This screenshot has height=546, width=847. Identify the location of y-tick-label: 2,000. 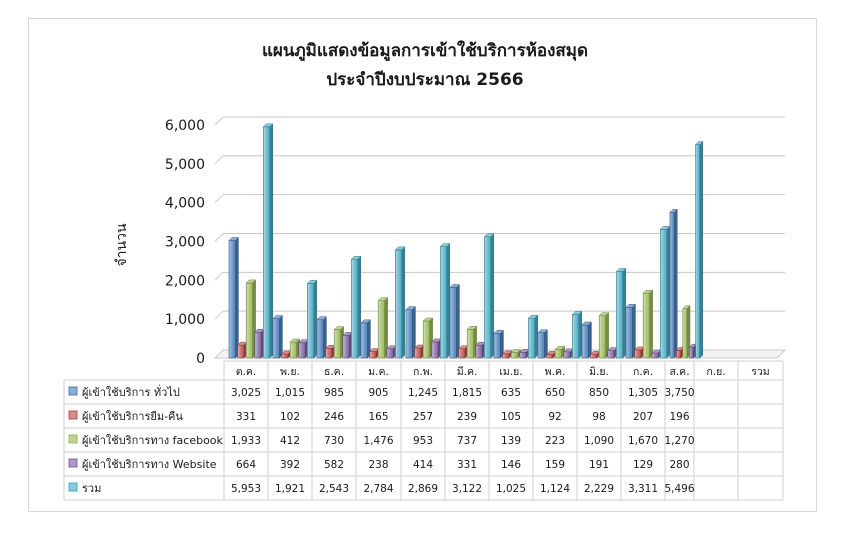
(185, 281).